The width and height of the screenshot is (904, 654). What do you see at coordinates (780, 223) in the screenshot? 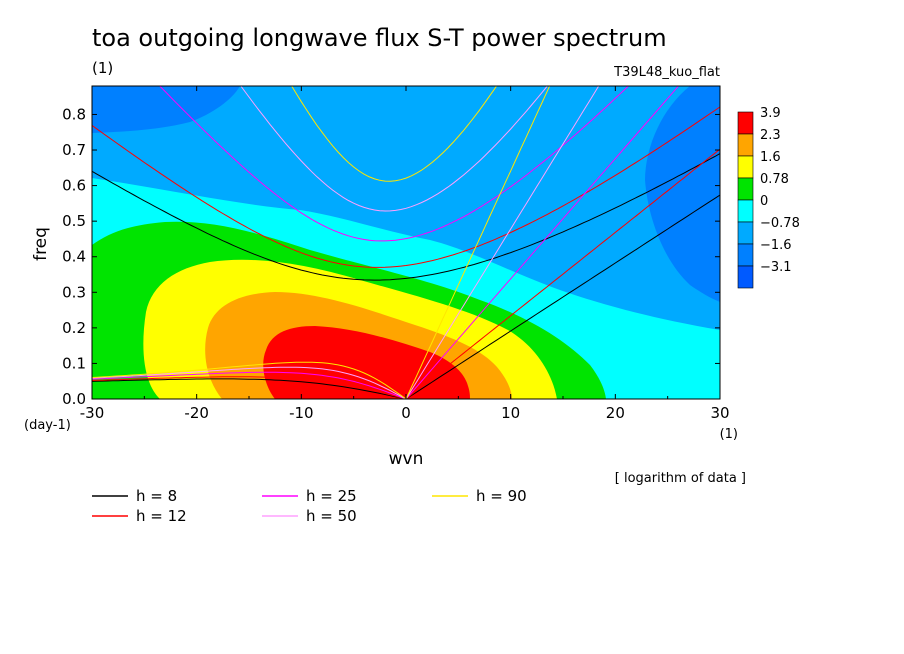
I see `colorbar-label: −0.78` at bounding box center [780, 223].